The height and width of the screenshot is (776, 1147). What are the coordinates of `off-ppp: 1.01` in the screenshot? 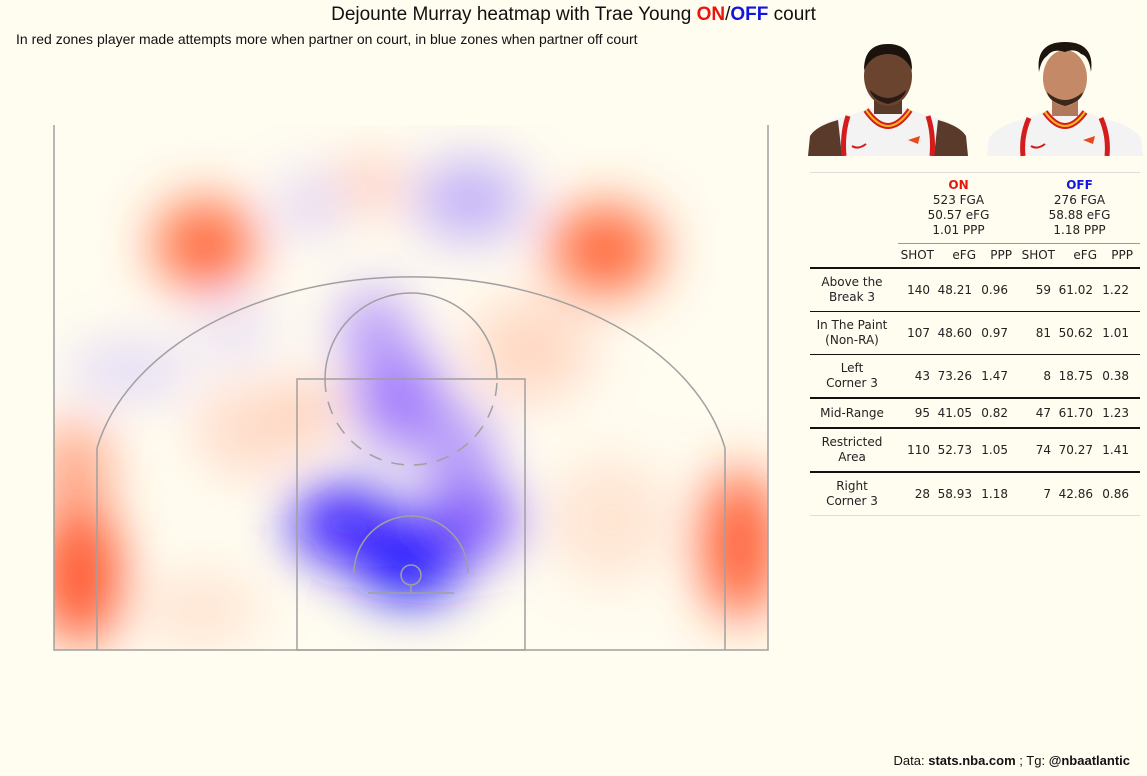 It's located at (1115, 333).